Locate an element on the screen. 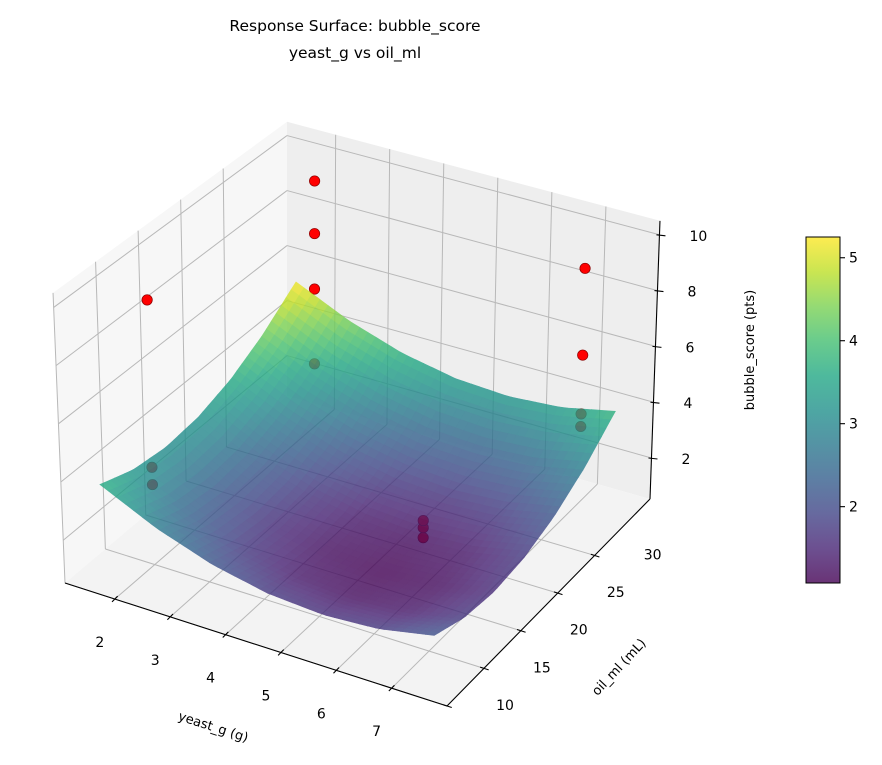 This screenshot has height=765, width=882. colorbar-tick-label: 4 is located at coordinates (853, 342).